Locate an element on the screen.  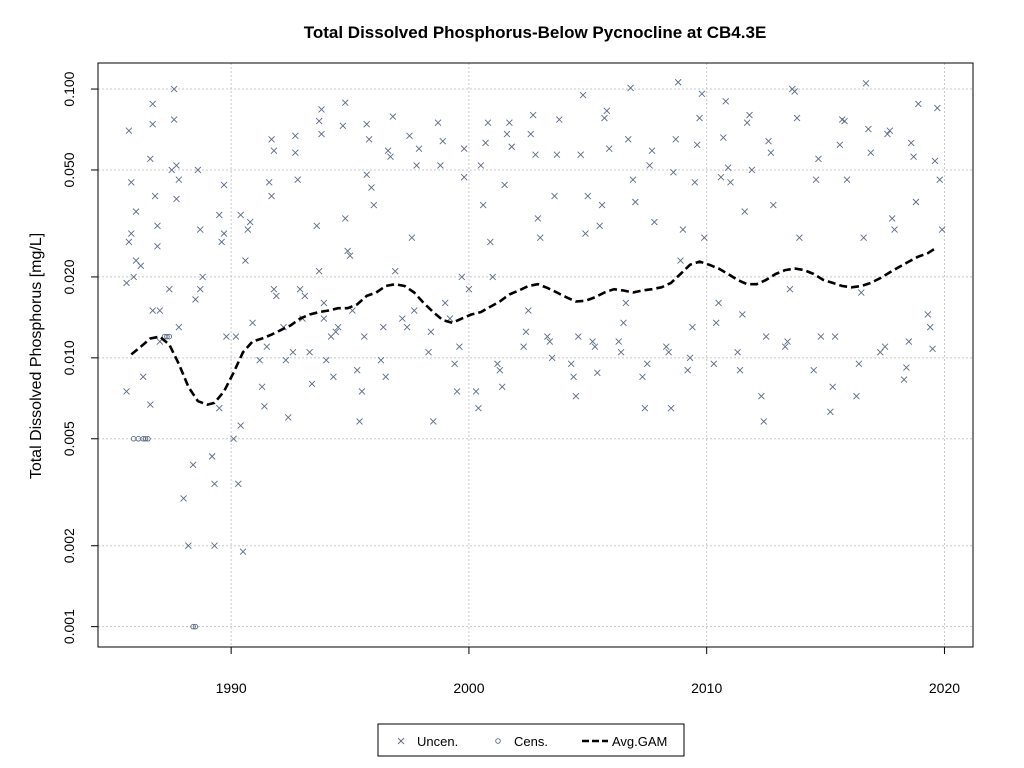
y-tick-label: 0.100 is located at coordinates (69, 88).